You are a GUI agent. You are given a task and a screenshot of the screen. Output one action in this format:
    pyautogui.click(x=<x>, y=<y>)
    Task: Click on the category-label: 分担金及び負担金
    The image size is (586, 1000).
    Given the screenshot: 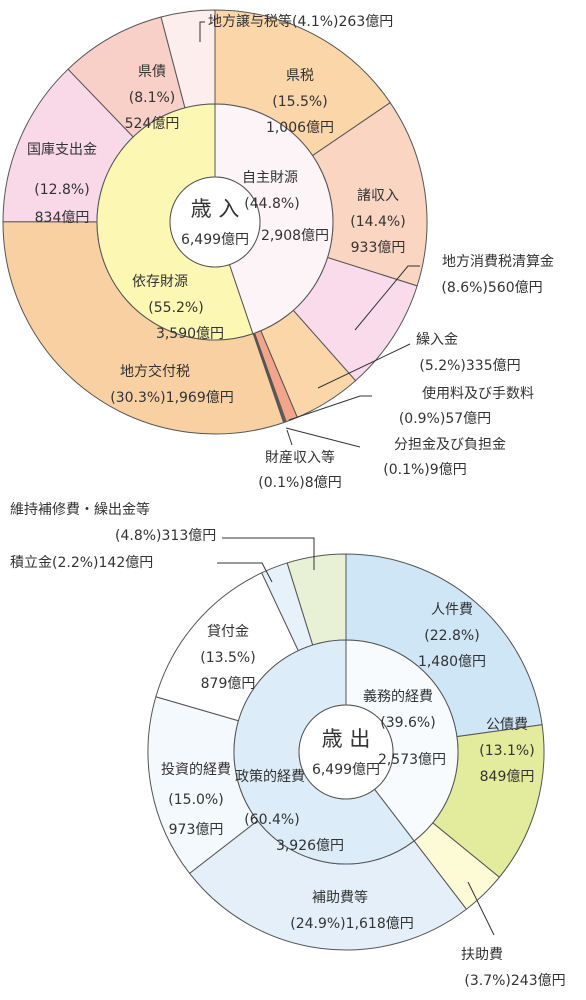 What is the action you would take?
    pyautogui.click(x=450, y=445)
    